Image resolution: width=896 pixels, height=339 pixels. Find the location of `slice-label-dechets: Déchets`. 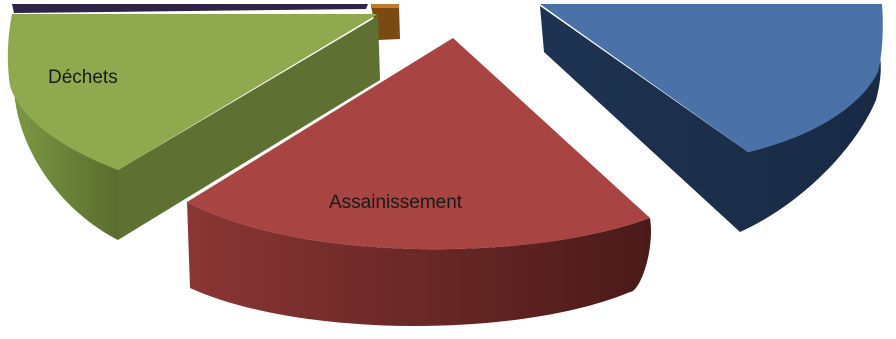

slice-label-dechets: Déchets is located at coordinates (83, 77).